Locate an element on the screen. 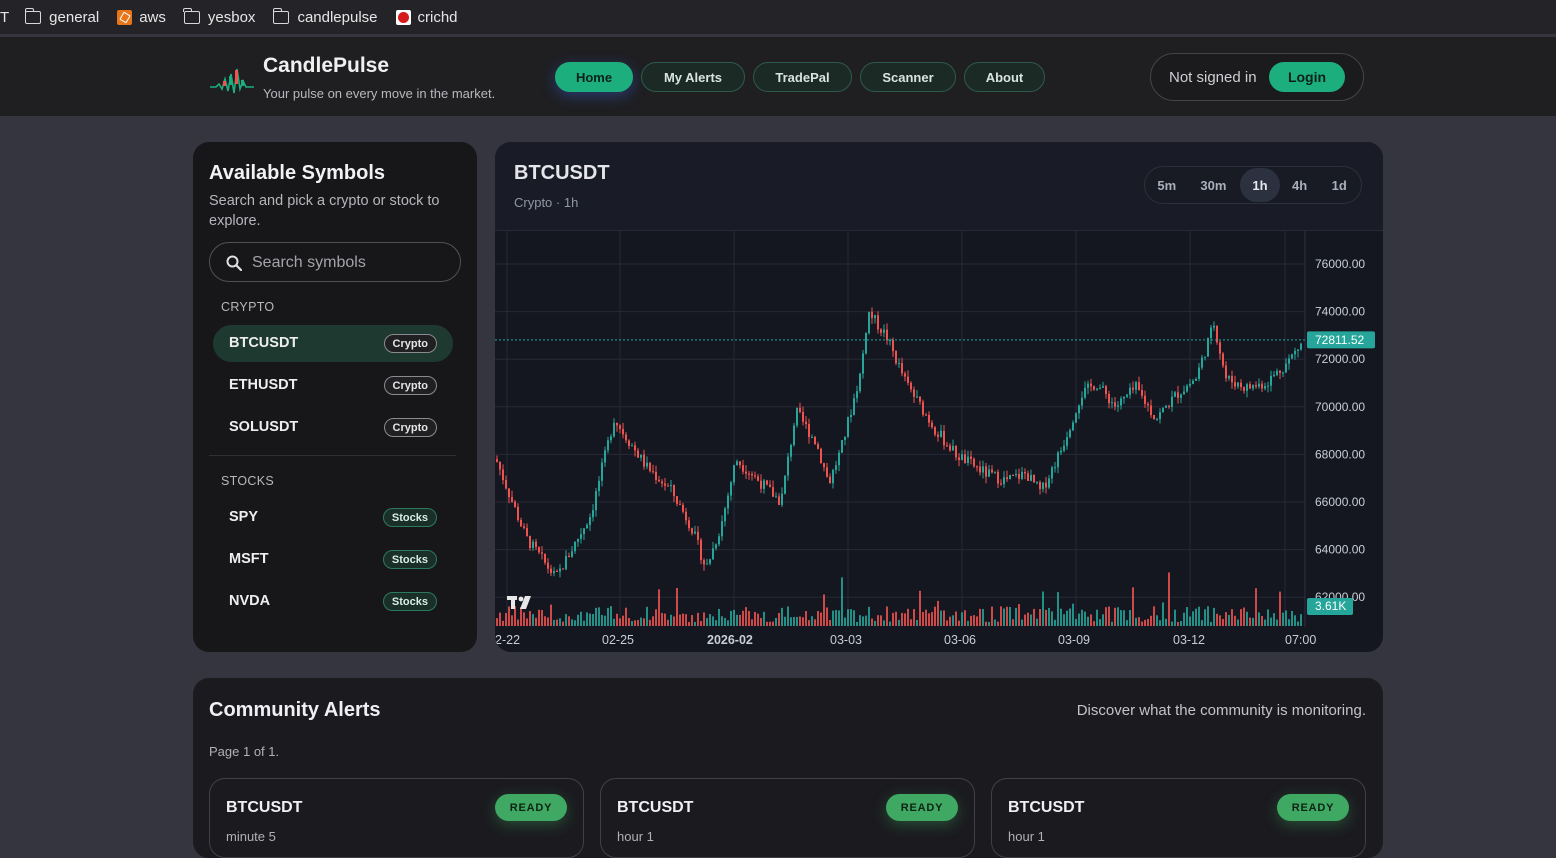  symbol-item-spy: SPY Stocks is located at coordinates (333, 517).